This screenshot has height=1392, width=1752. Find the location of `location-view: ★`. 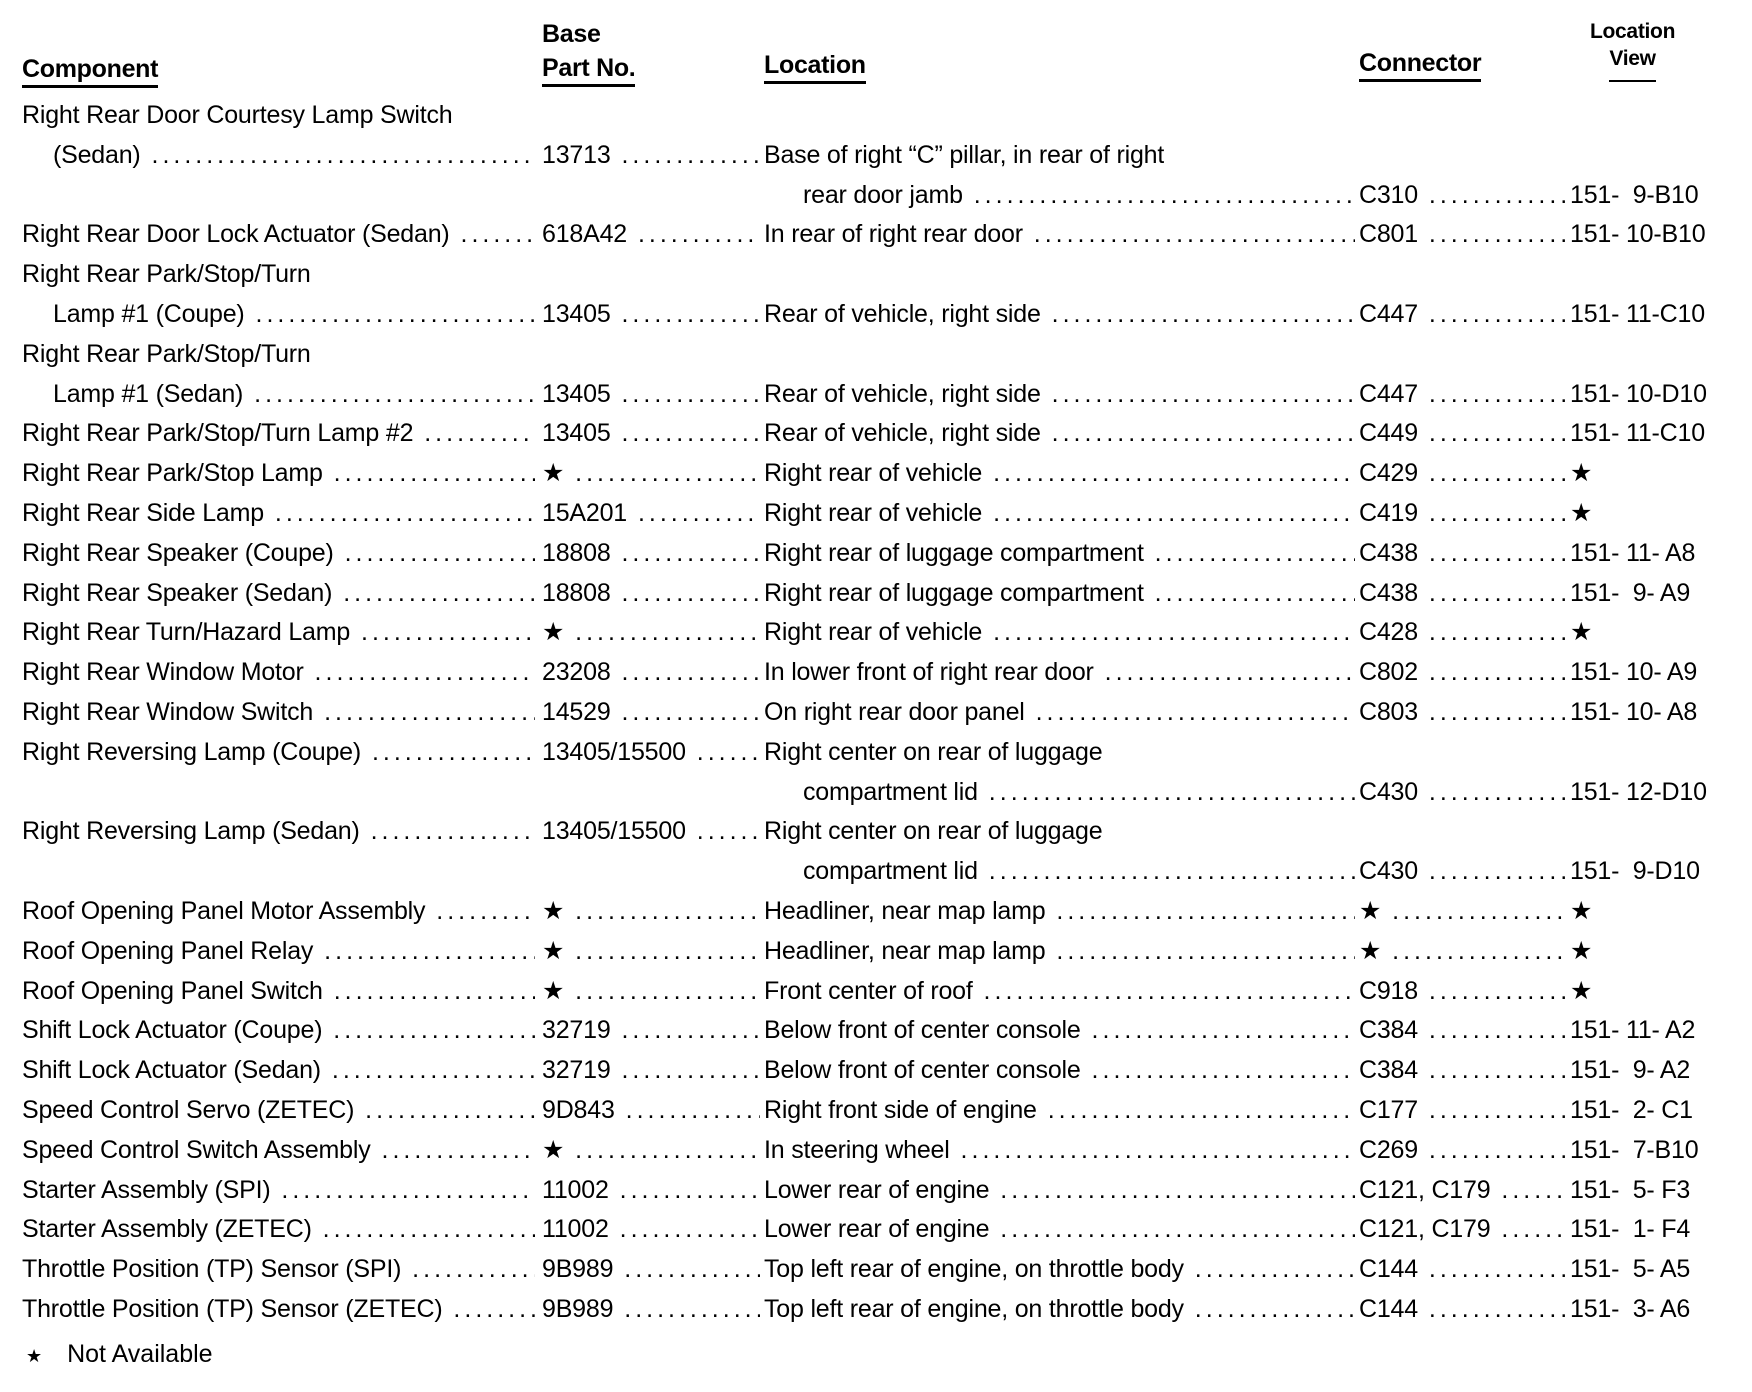

location-view: ★ is located at coordinates (1581, 632).